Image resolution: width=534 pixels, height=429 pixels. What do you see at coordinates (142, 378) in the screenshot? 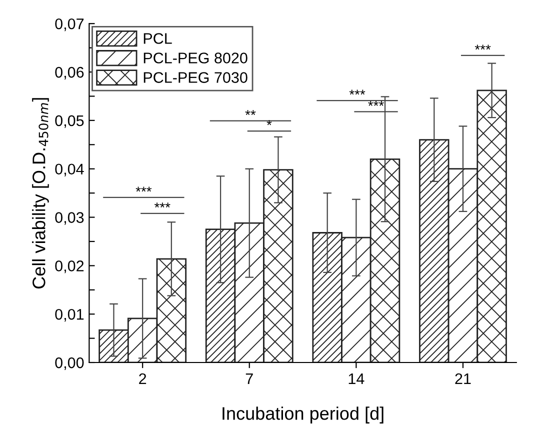
I see `x-tick-label: 2` at bounding box center [142, 378].